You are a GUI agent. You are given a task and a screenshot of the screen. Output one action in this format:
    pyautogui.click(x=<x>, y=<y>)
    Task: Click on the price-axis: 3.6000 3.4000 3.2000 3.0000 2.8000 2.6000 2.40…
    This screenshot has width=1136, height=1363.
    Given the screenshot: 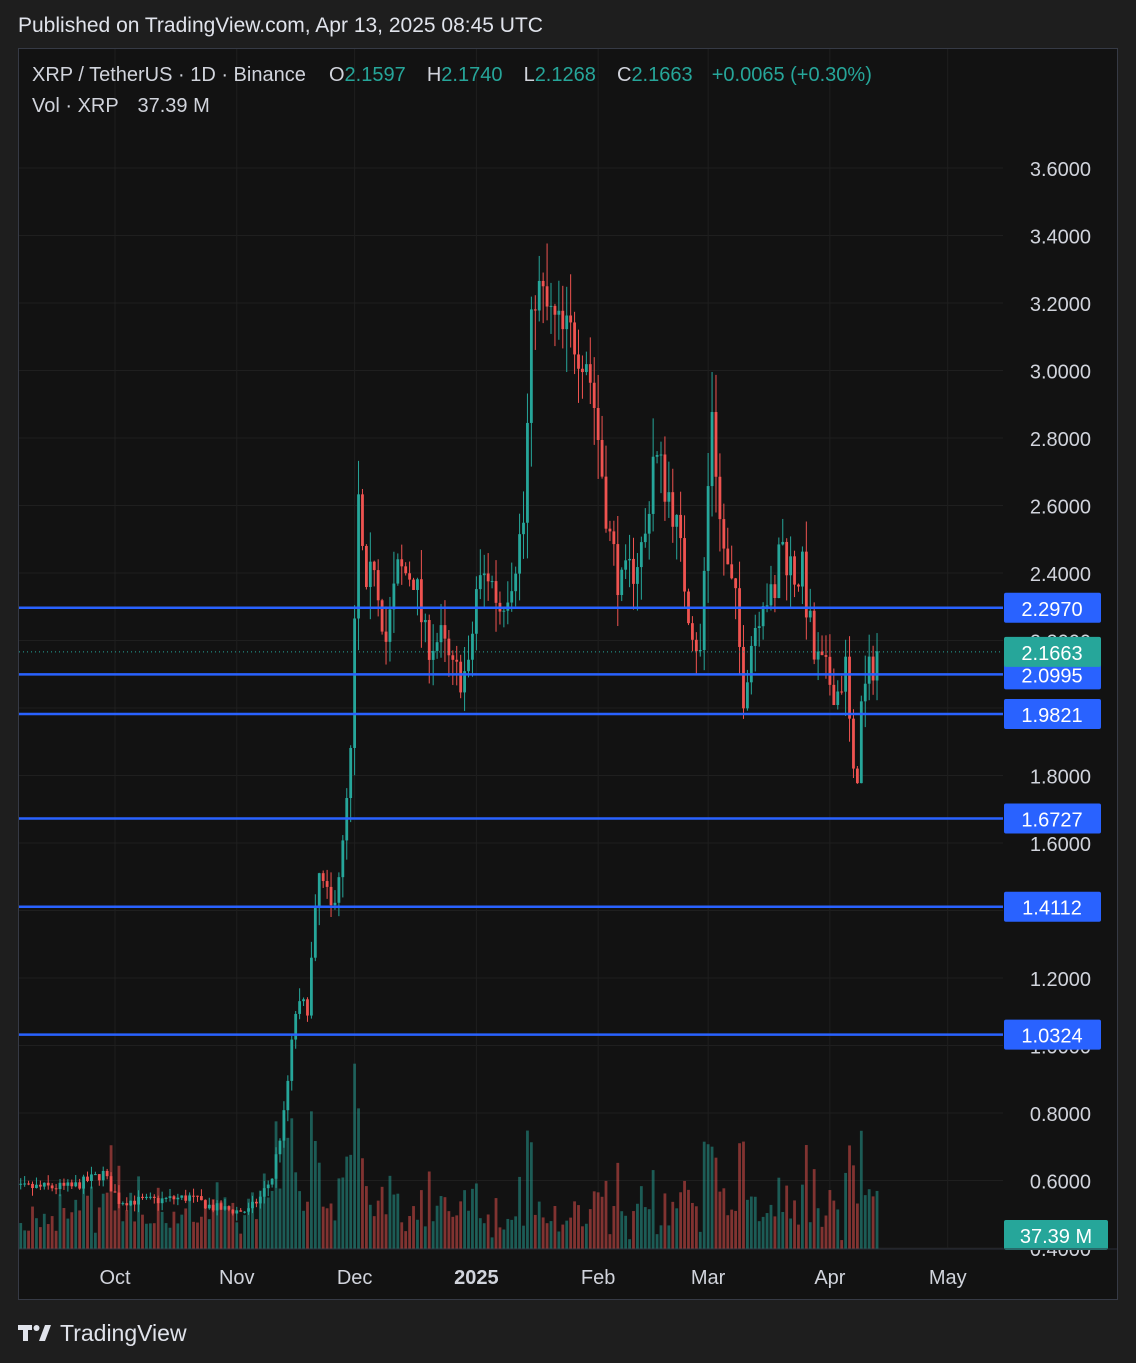 What is the action you would take?
    pyautogui.click(x=1056, y=710)
    